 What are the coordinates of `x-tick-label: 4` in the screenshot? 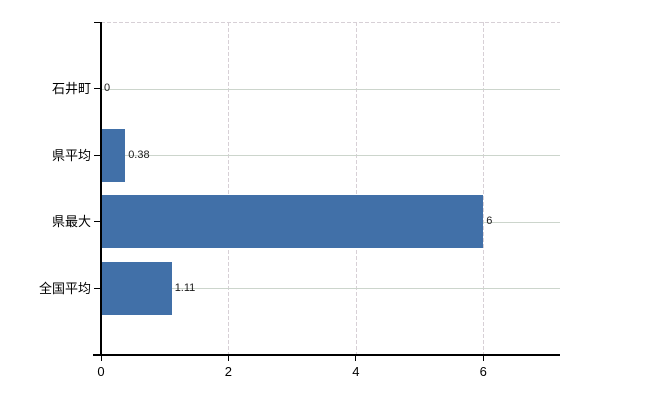 It's located at (356, 371).